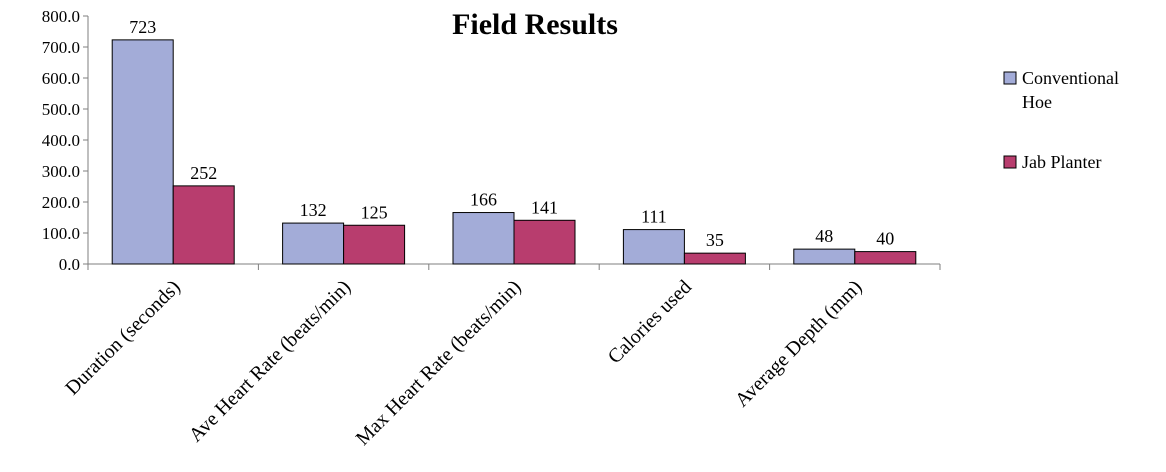 The width and height of the screenshot is (1166, 472). Describe the element at coordinates (61, 202) in the screenshot. I see `y-tick-label: 200.0` at that location.